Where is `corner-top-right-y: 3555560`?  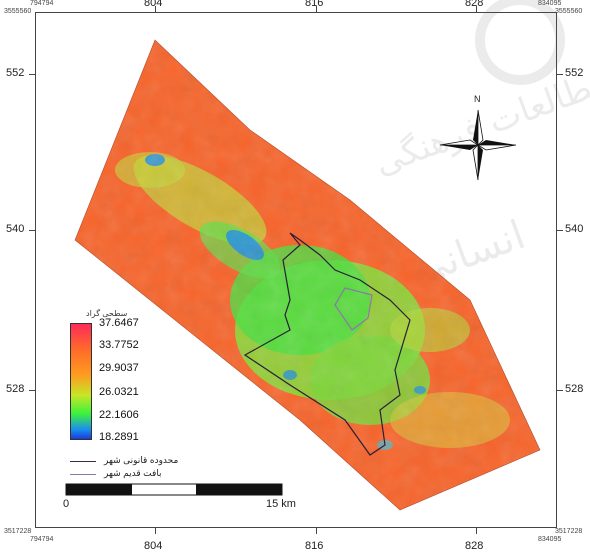
corner-top-right-y: 3555560 is located at coordinates (569, 11).